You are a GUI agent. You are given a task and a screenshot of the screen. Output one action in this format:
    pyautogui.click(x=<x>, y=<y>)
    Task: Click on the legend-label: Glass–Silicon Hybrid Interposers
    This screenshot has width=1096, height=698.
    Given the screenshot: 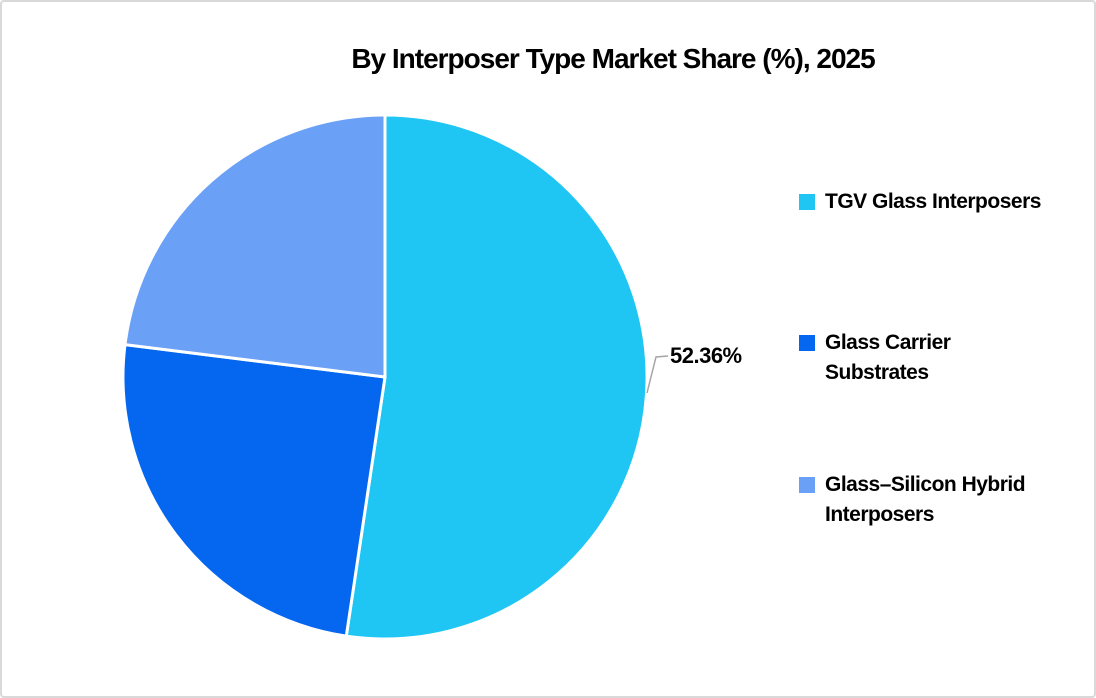 What is the action you would take?
    pyautogui.click(x=925, y=499)
    